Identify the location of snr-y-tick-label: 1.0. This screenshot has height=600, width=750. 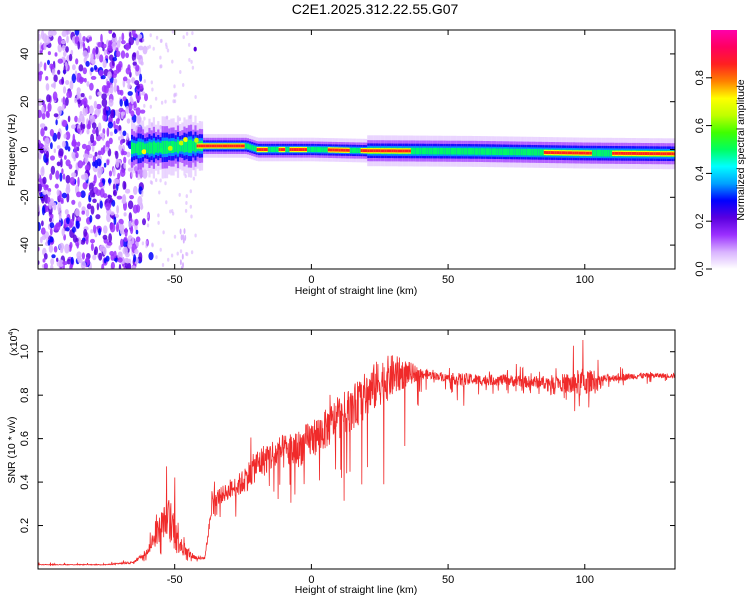
(25, 351).